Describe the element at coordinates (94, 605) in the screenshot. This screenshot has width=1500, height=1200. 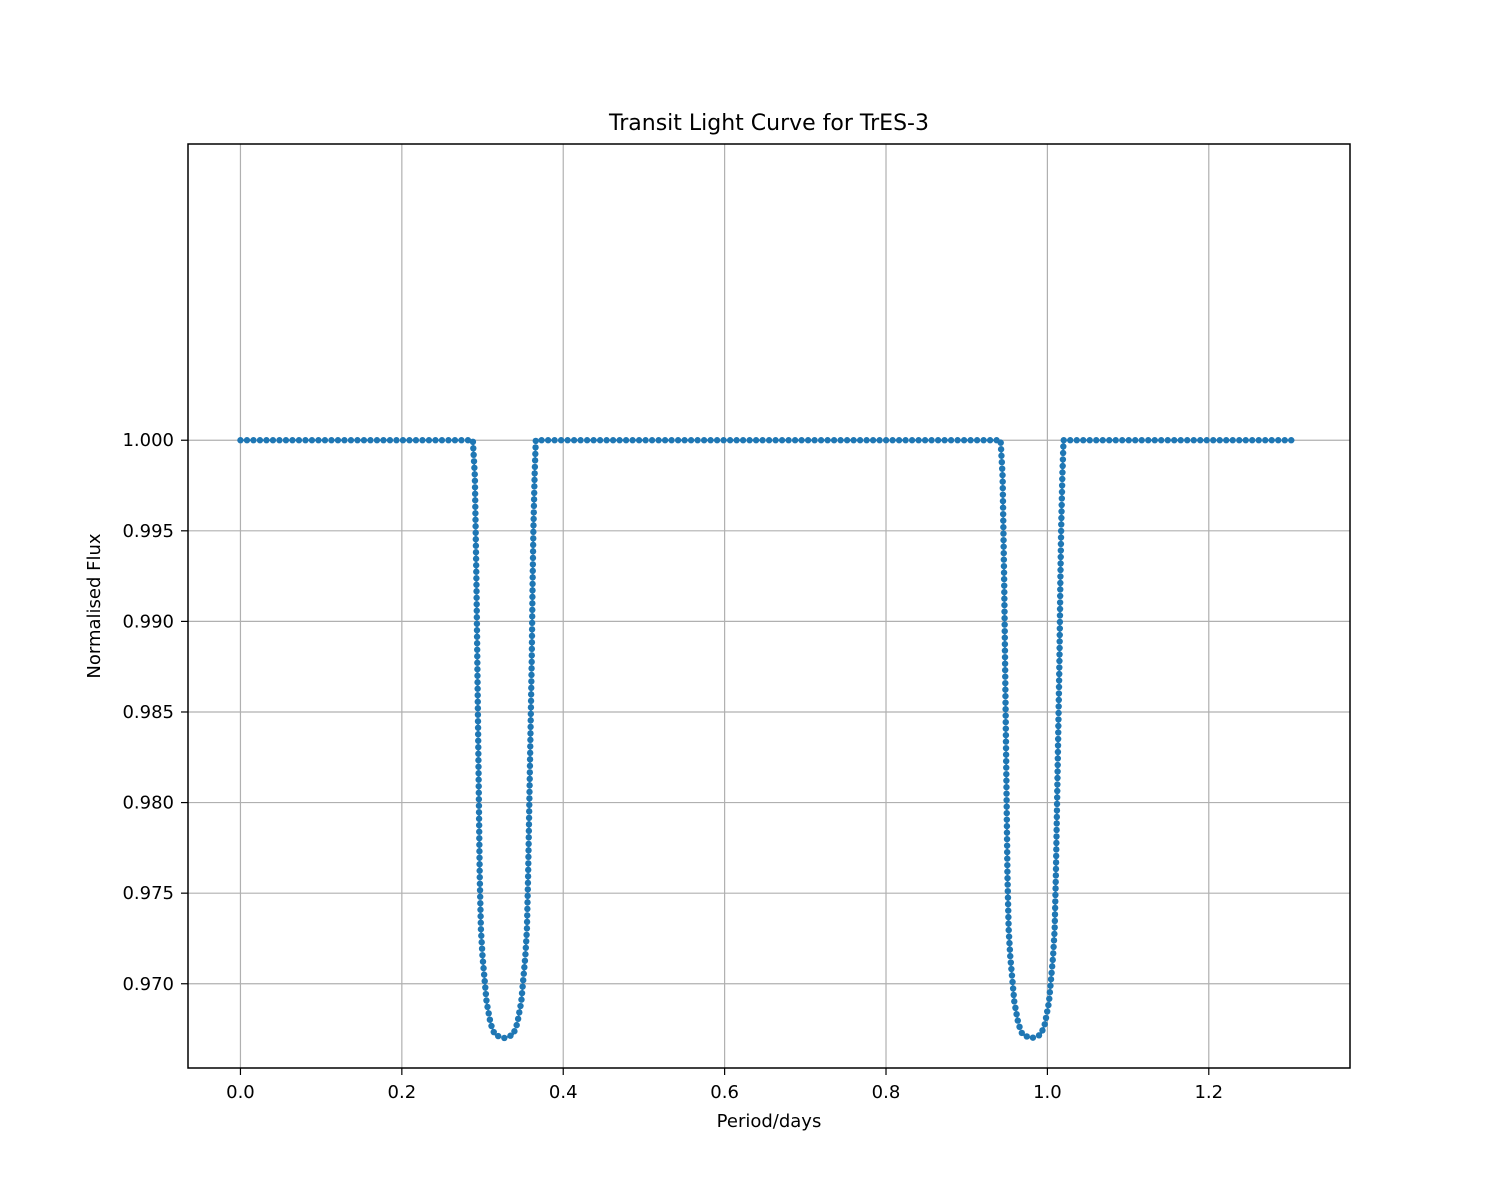
I see `y-axis-label: Normalised Flux` at that location.